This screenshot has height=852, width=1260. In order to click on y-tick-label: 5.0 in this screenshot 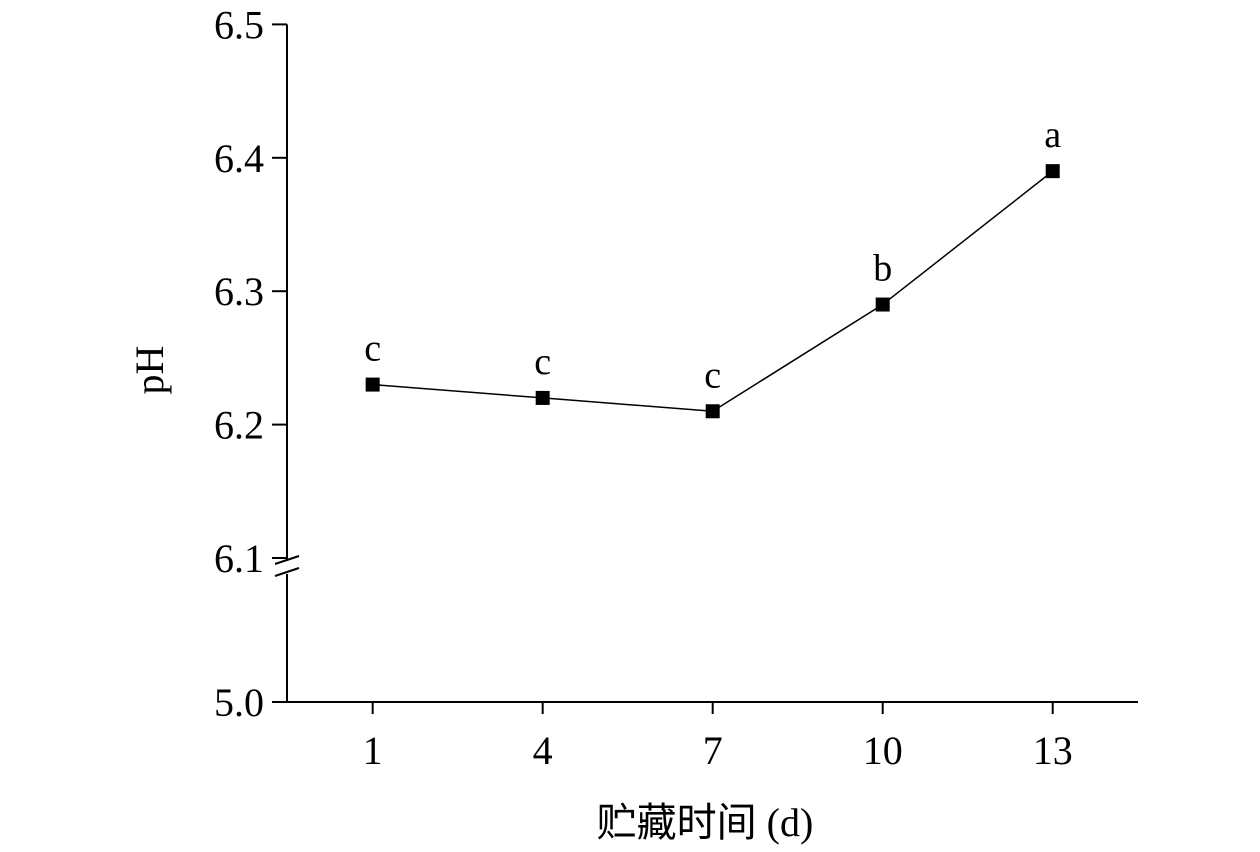, I will do `click(239, 702)`.